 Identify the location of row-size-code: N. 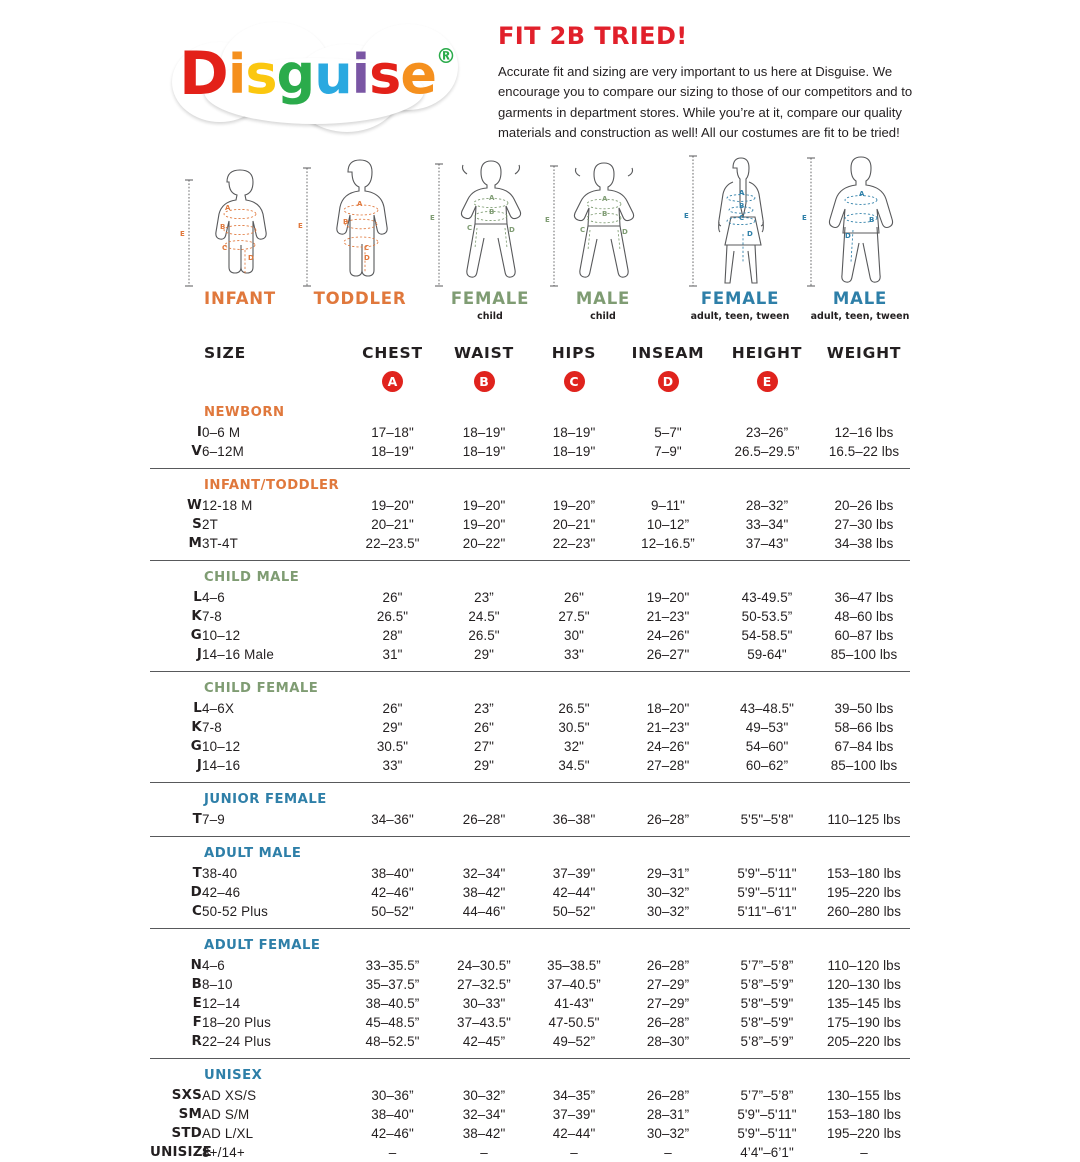
(196, 965).